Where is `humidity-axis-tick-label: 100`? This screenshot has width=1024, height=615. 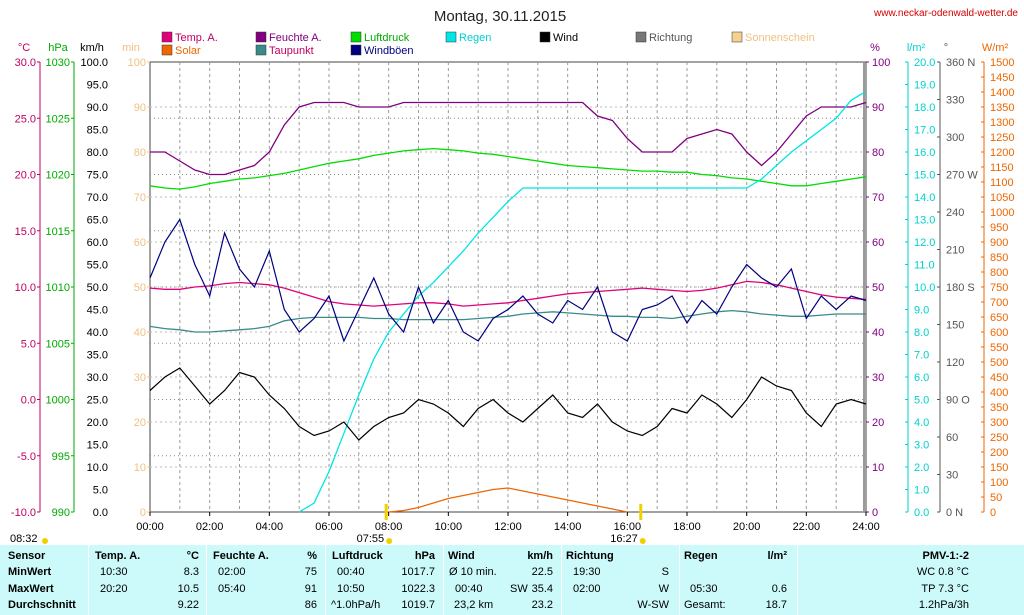
humidity-axis-tick-label: 100 is located at coordinates (881, 63).